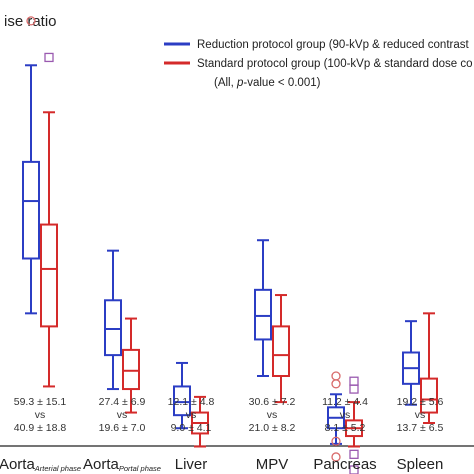  I want to click on legend-note-suffix: -value < 0.001), so click(281, 83).